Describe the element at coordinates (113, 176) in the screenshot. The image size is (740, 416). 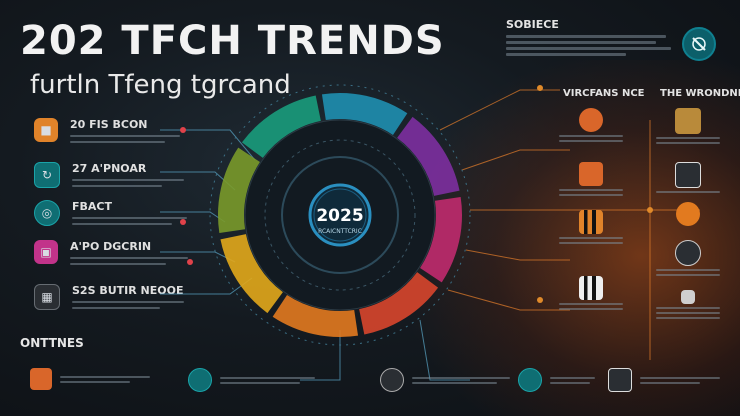
I see `feature-item: ↻ 27 A'PNOAR` at that location.